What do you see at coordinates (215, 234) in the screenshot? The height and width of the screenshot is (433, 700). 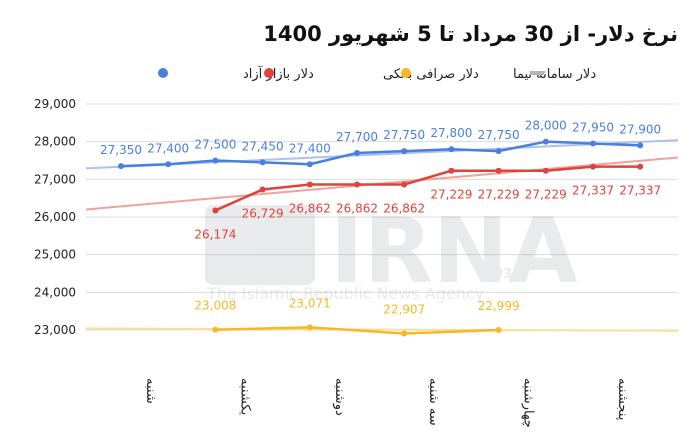 I see `data-label: 26,174` at bounding box center [215, 234].